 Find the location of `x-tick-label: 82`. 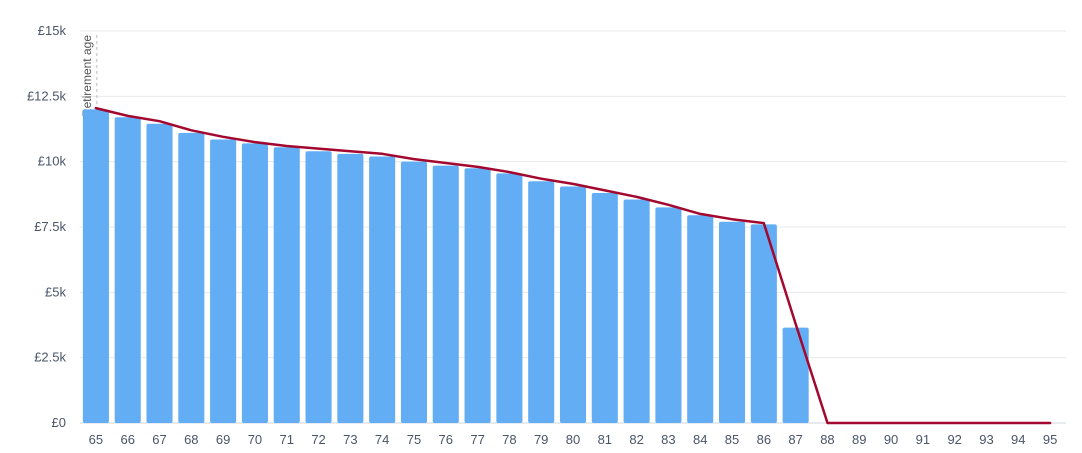

x-tick-label: 82 is located at coordinates (636, 439).